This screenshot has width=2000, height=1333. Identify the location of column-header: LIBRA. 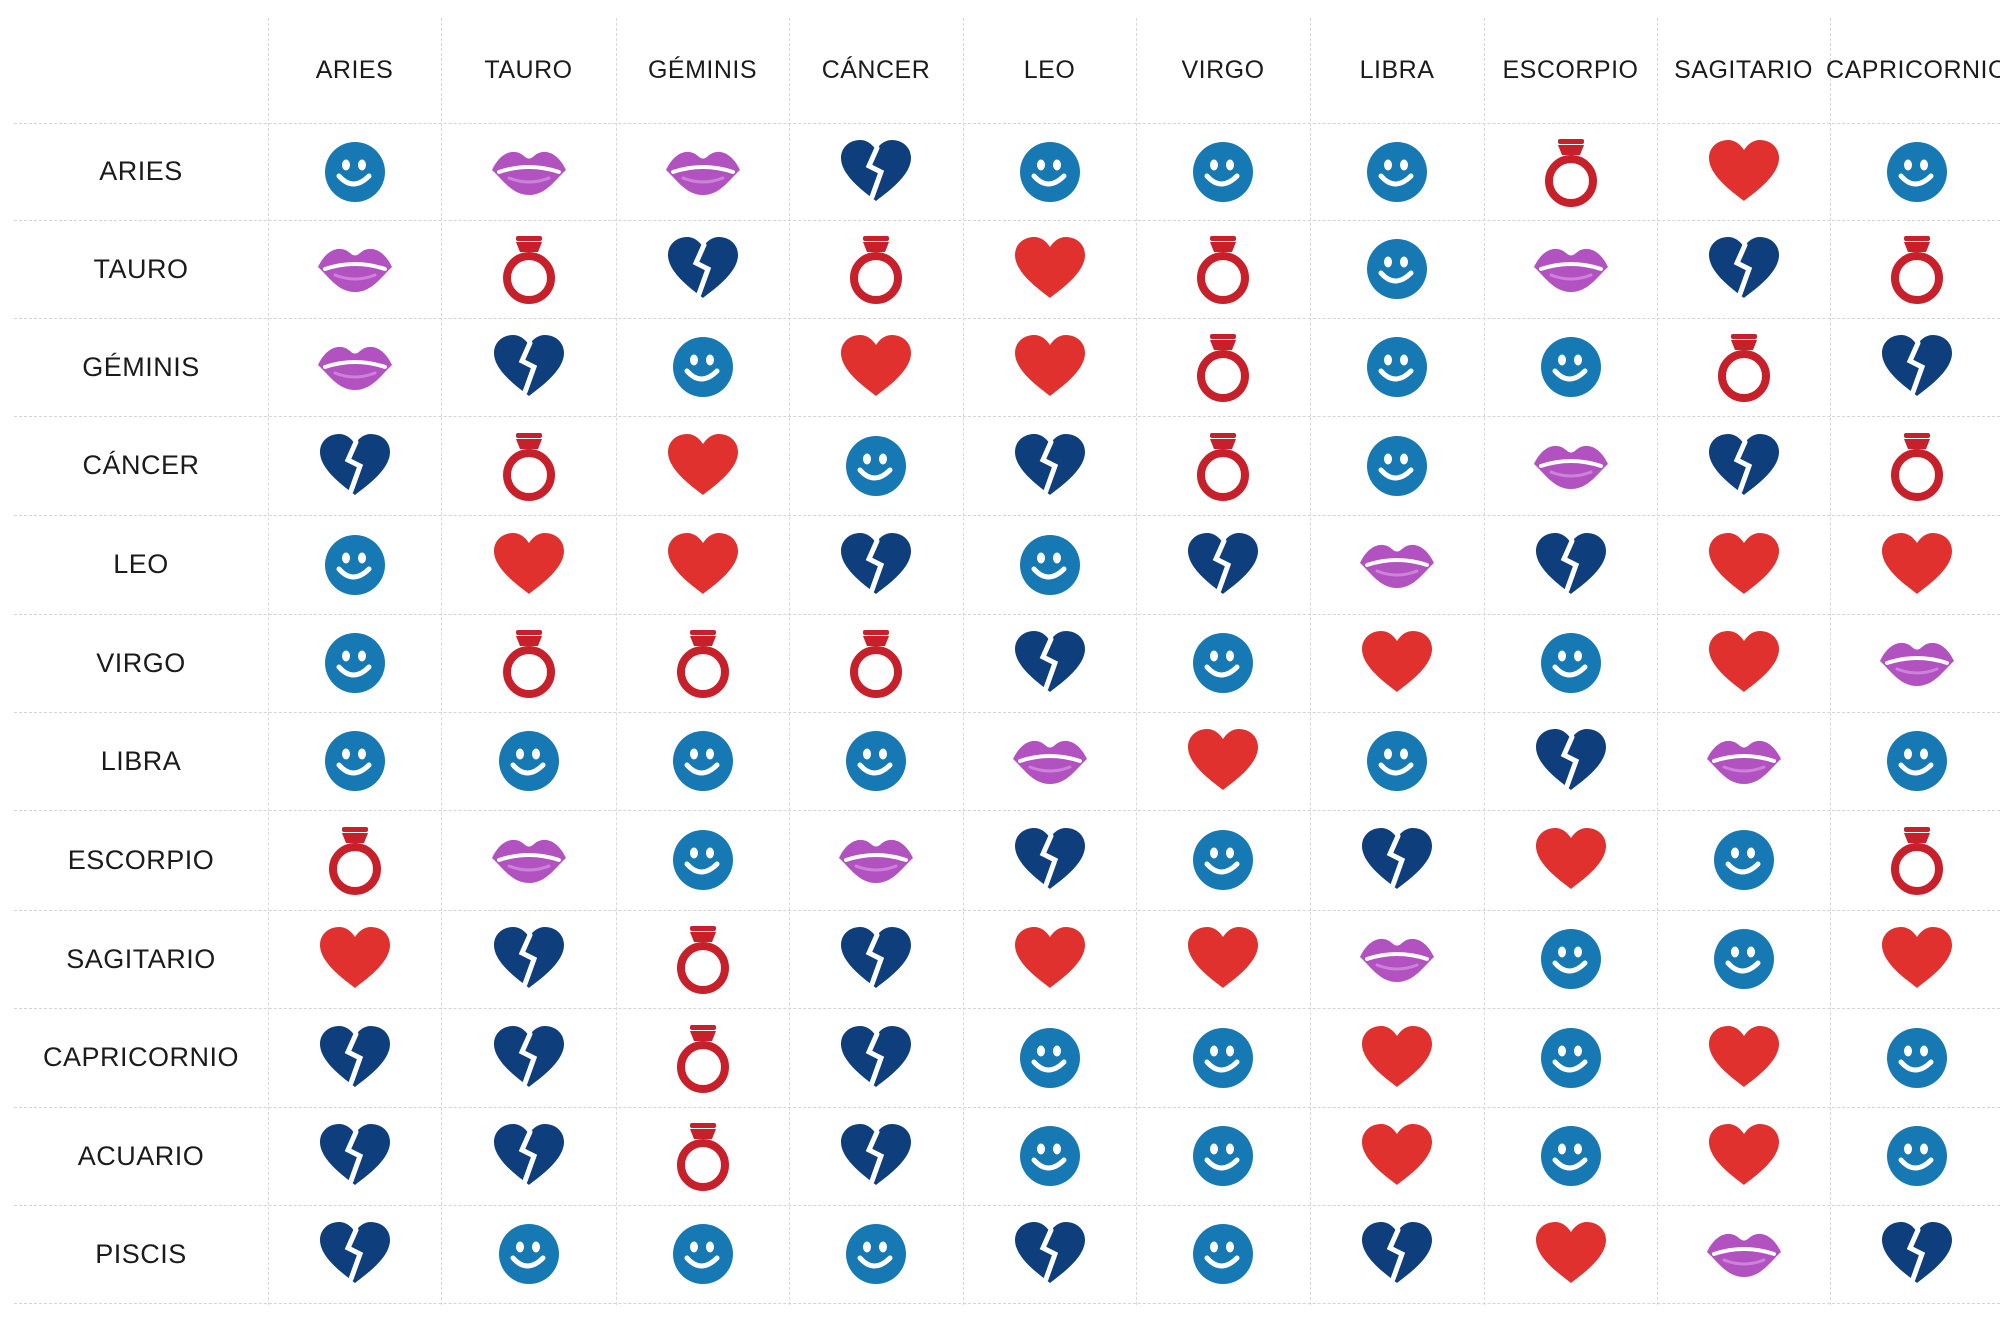
(1397, 69).